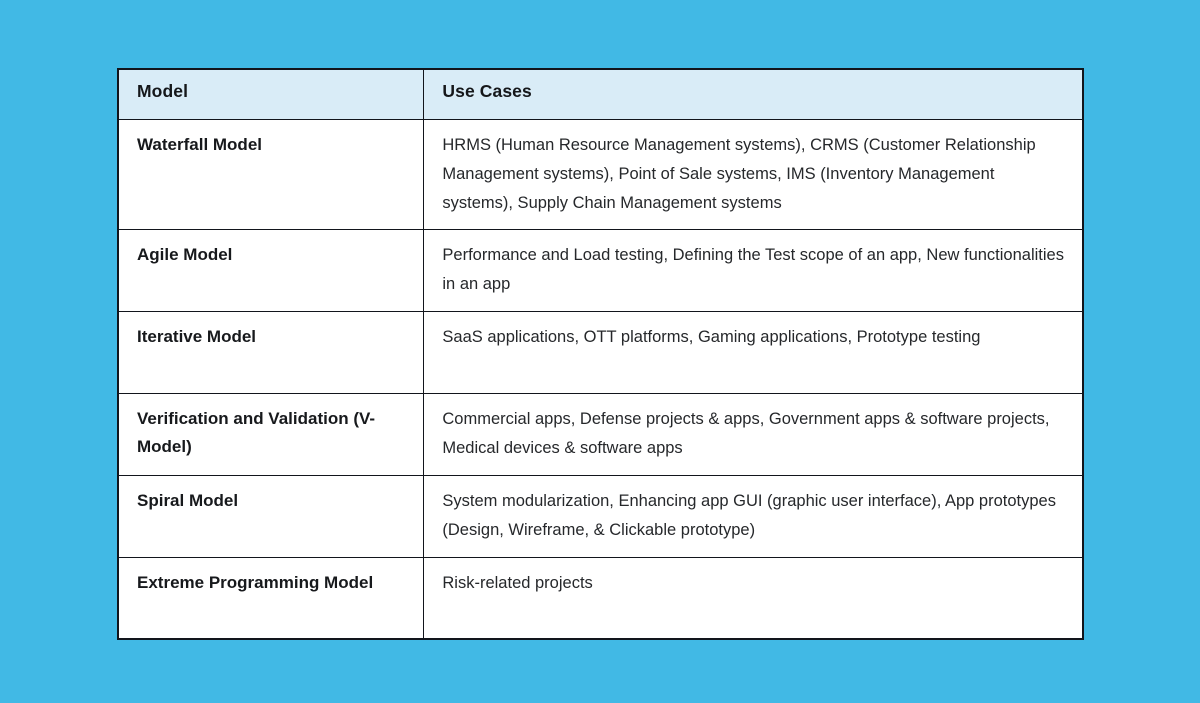 This screenshot has height=703, width=1200. Describe the element at coordinates (271, 94) in the screenshot. I see `header-cell-model: Model` at that location.